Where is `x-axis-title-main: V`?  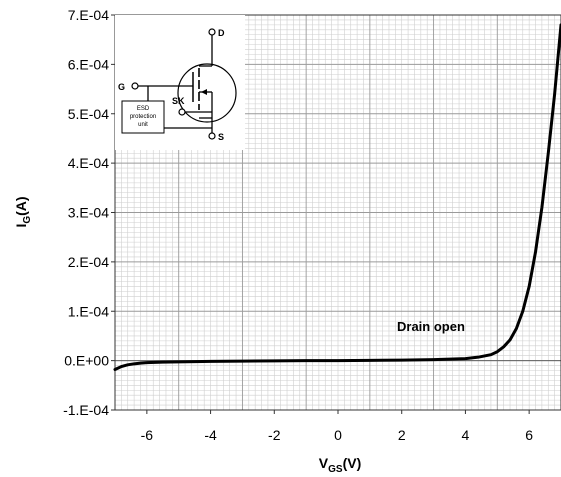 x-axis-title-main: V is located at coordinates (324, 463).